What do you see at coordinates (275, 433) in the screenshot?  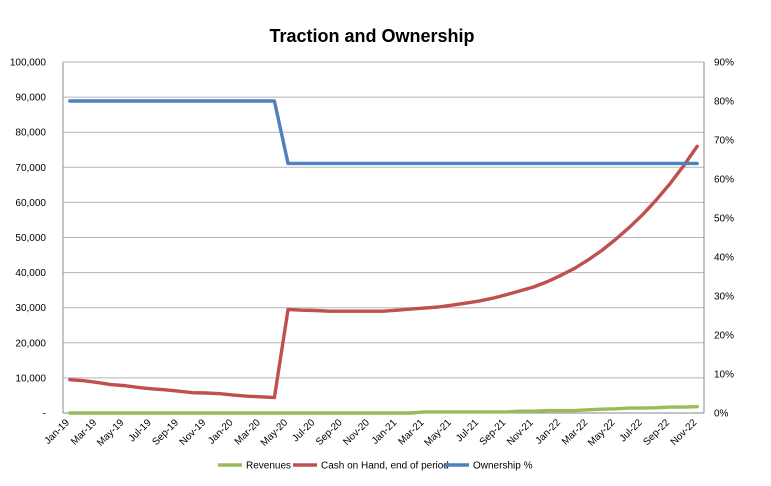 I see `x-tick-label: May-20` at bounding box center [275, 433].